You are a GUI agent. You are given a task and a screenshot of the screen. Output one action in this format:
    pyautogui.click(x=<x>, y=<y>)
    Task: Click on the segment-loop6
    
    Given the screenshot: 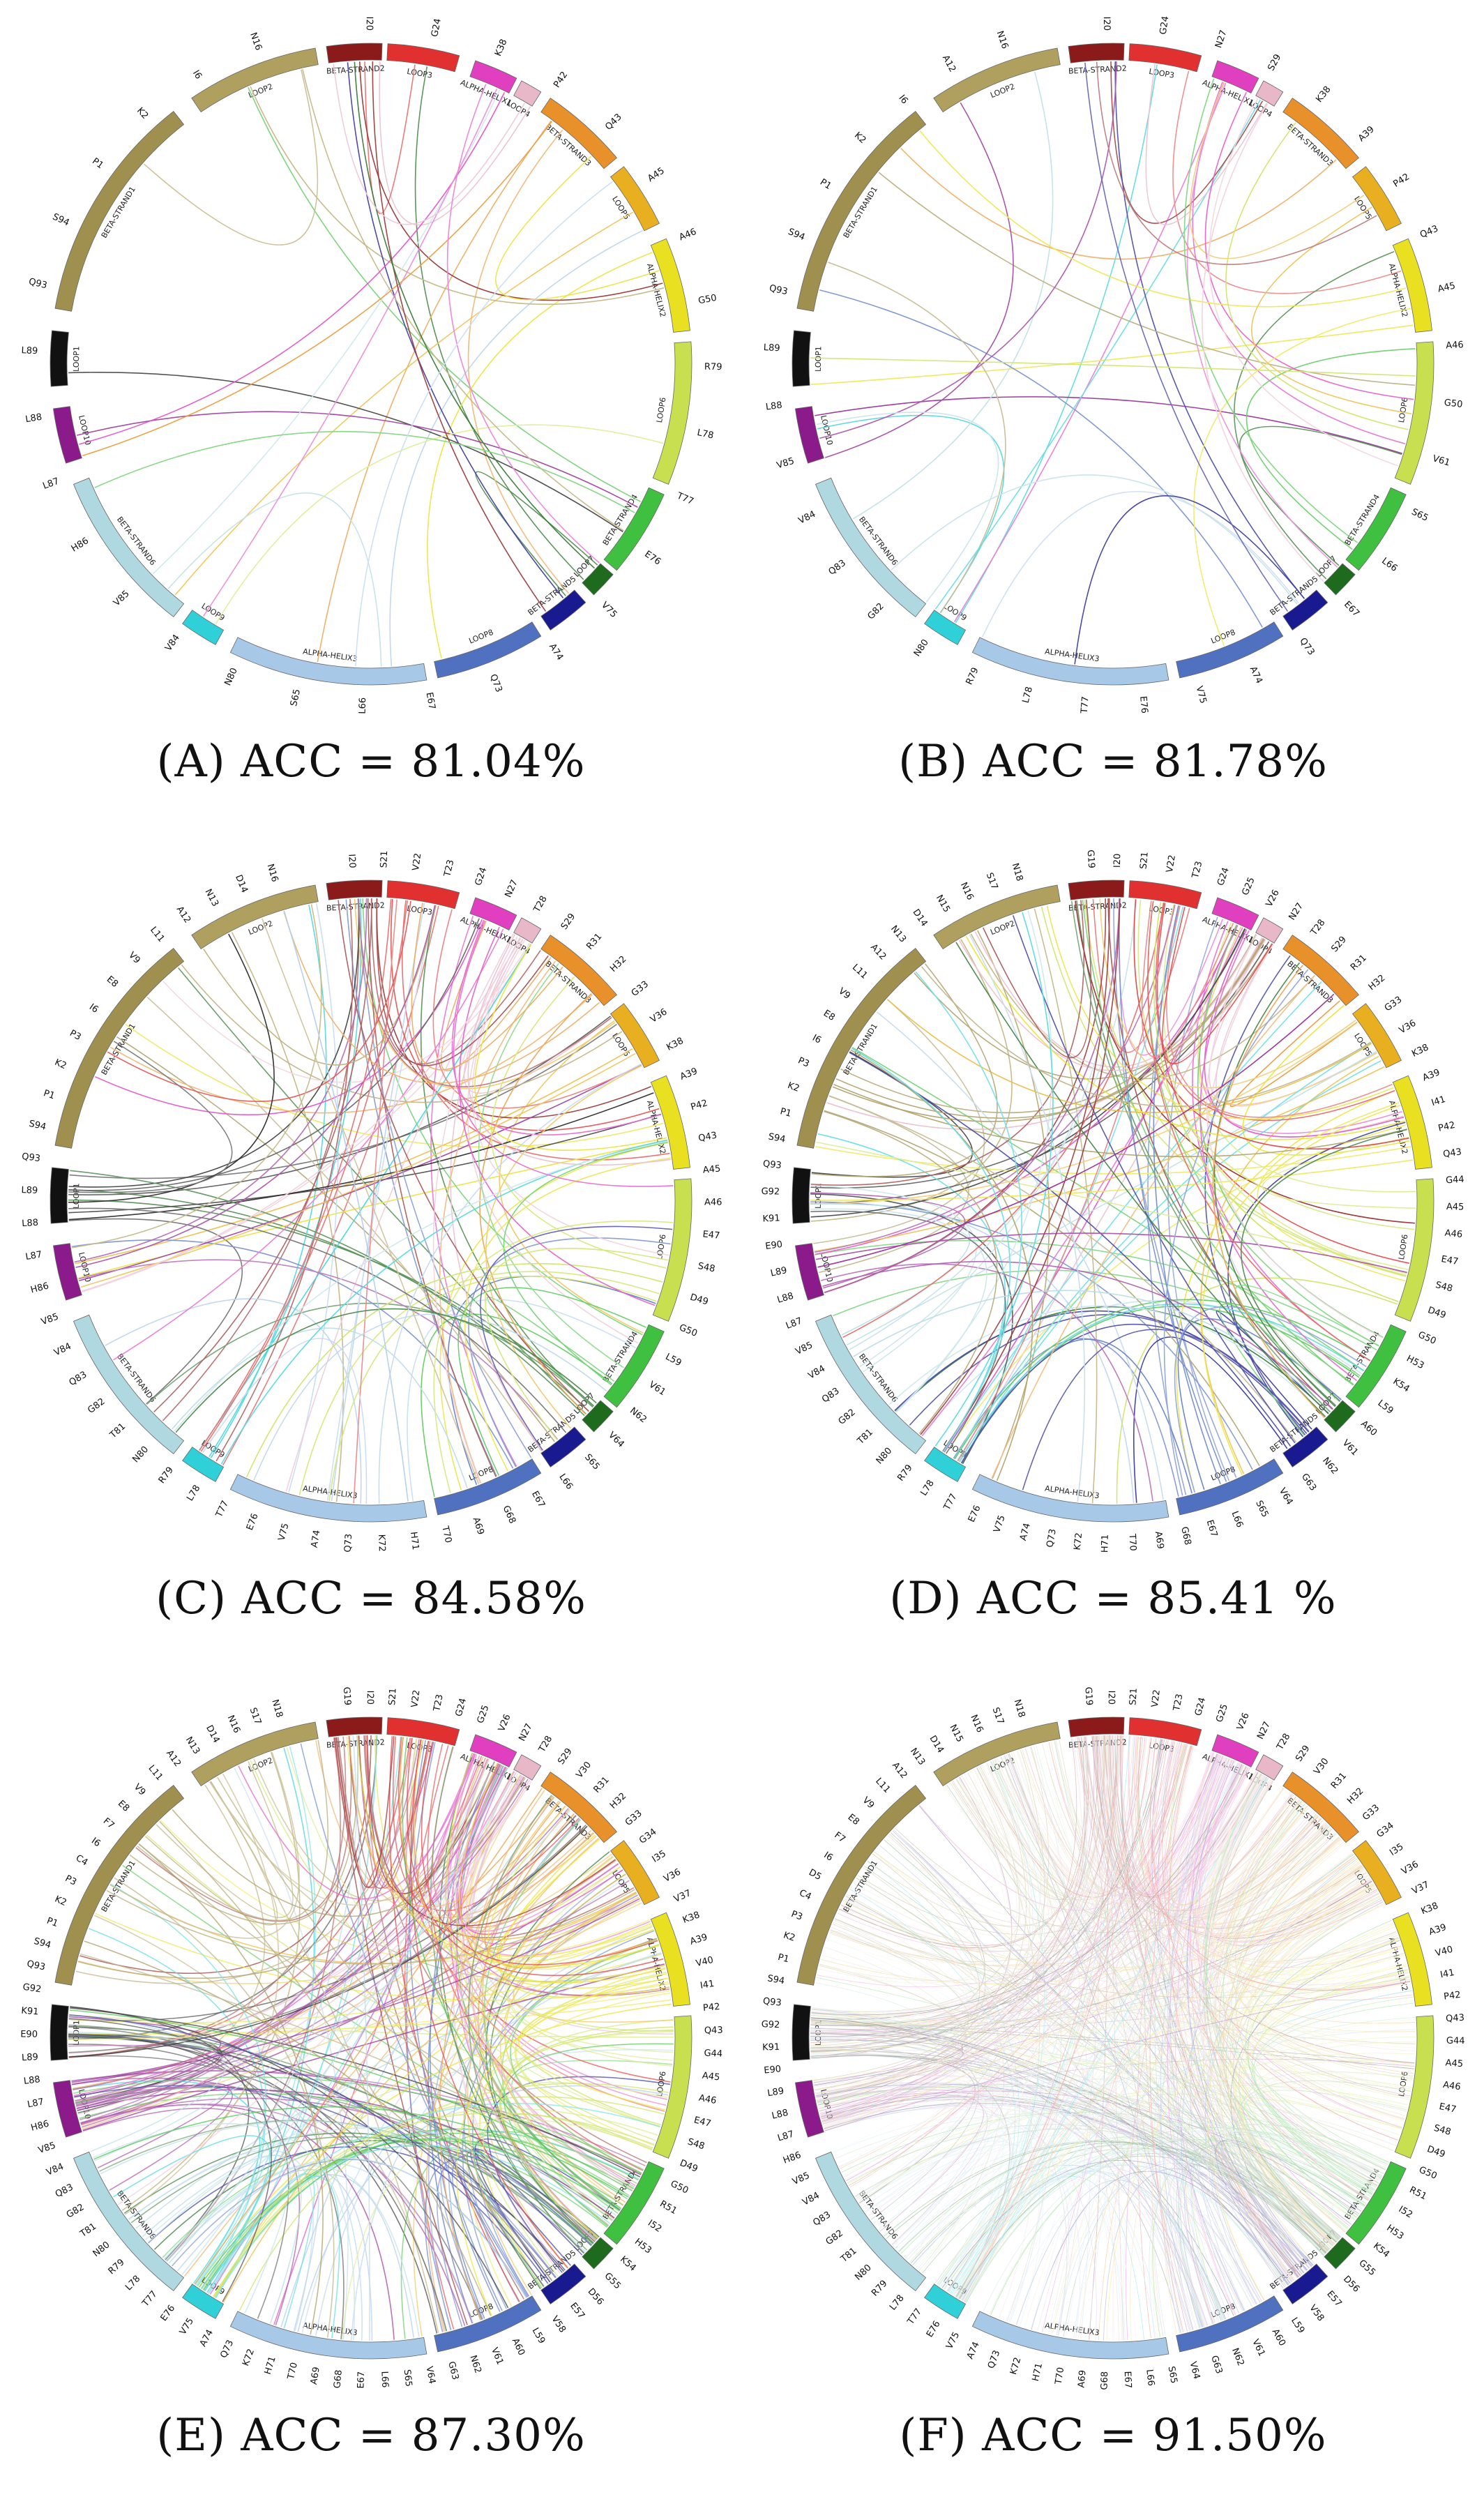 What is the action you would take?
    pyautogui.click(x=1414, y=1250)
    